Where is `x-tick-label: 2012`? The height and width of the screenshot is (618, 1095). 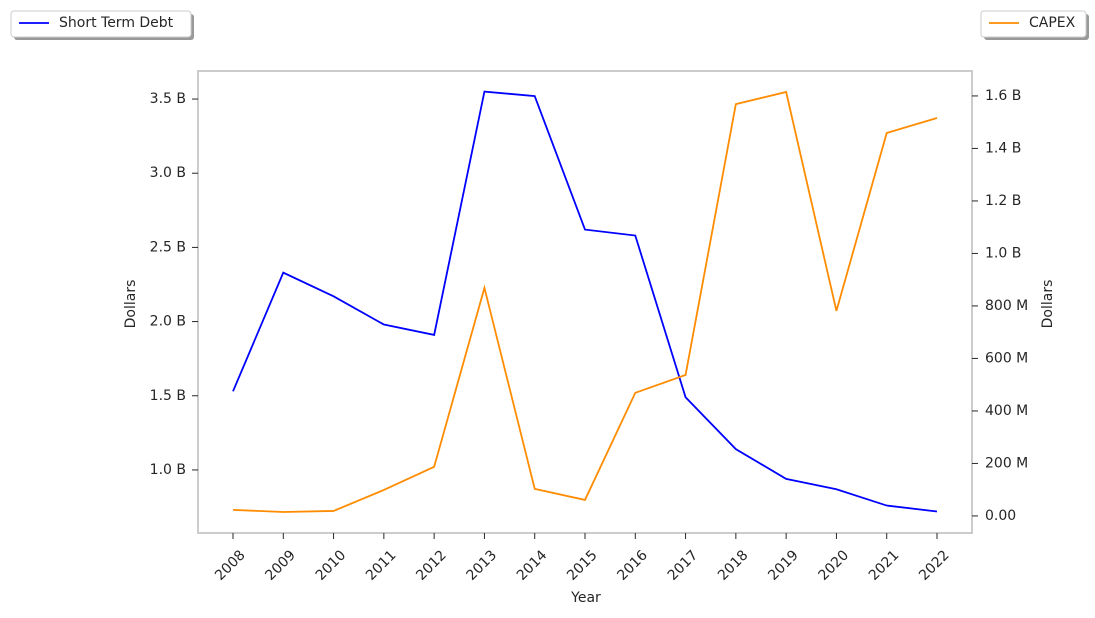
x-tick-label: 2012 is located at coordinates (431, 565).